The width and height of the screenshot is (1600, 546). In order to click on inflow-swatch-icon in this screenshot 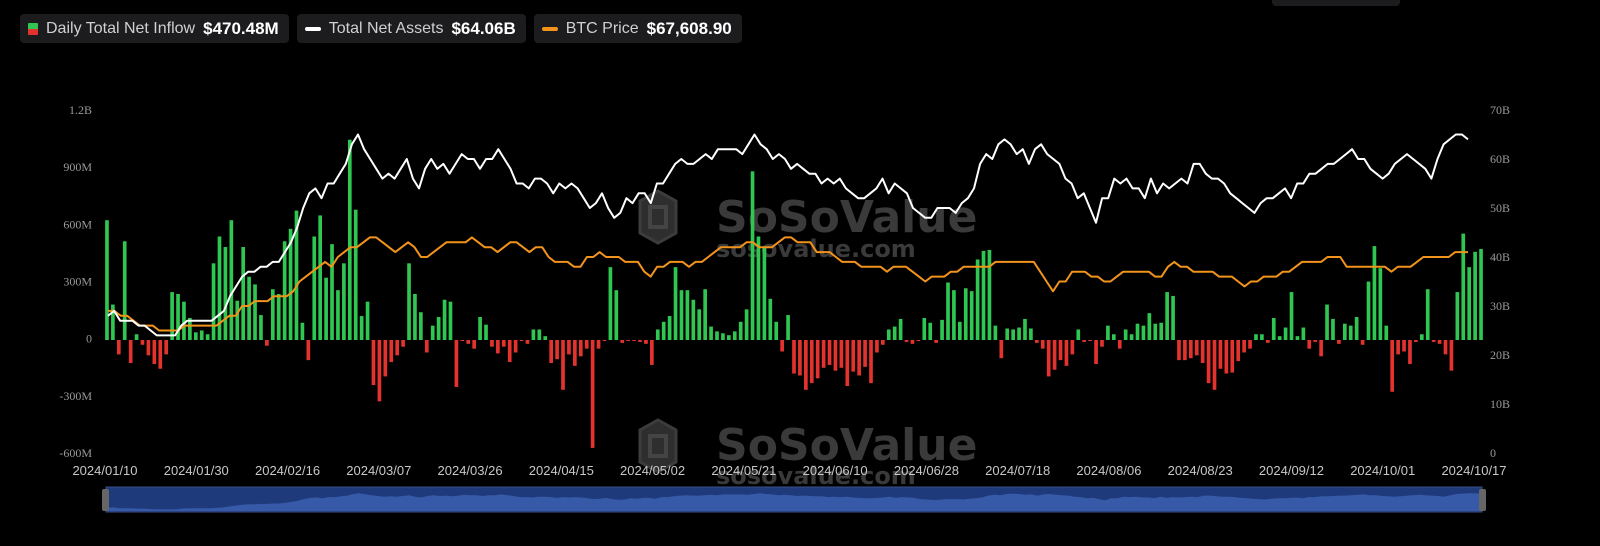, I will do `click(33, 28)`.